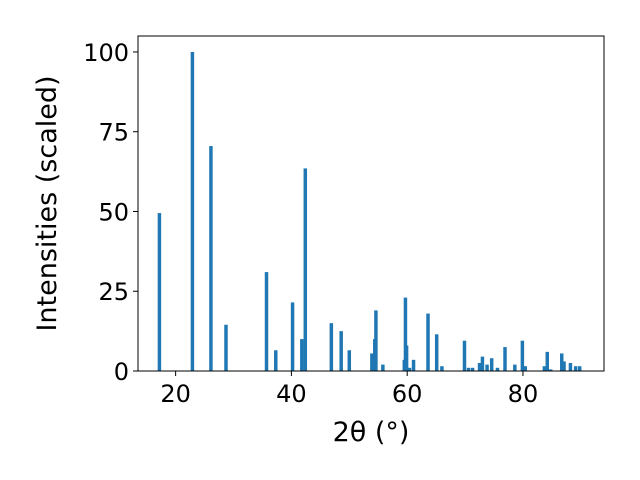 The image size is (640, 480). Describe the element at coordinates (106, 53) in the screenshot. I see `y-tick-label: 100` at that location.